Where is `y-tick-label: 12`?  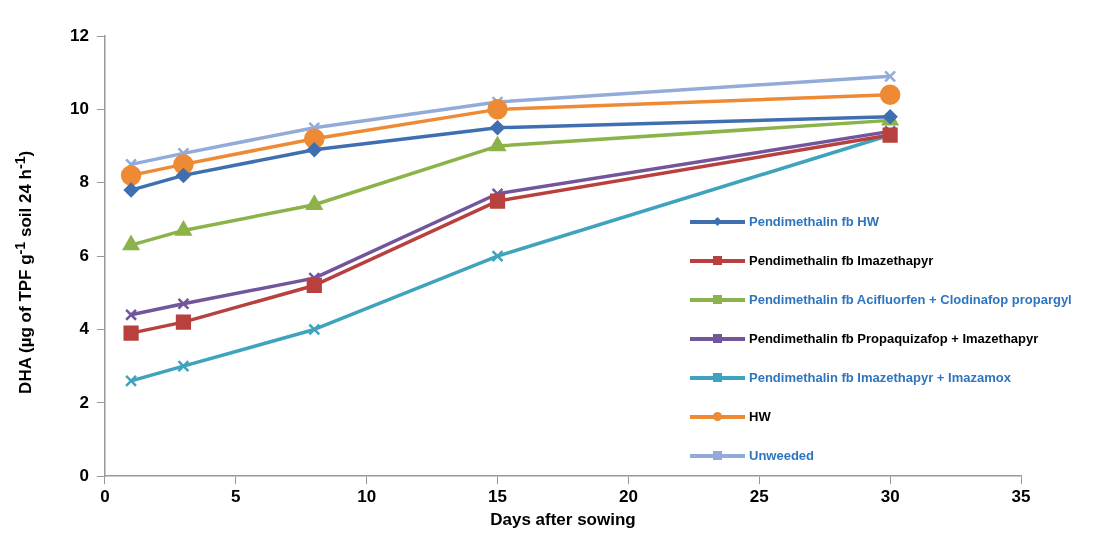 y-tick-label: 12 is located at coordinates (79, 35).